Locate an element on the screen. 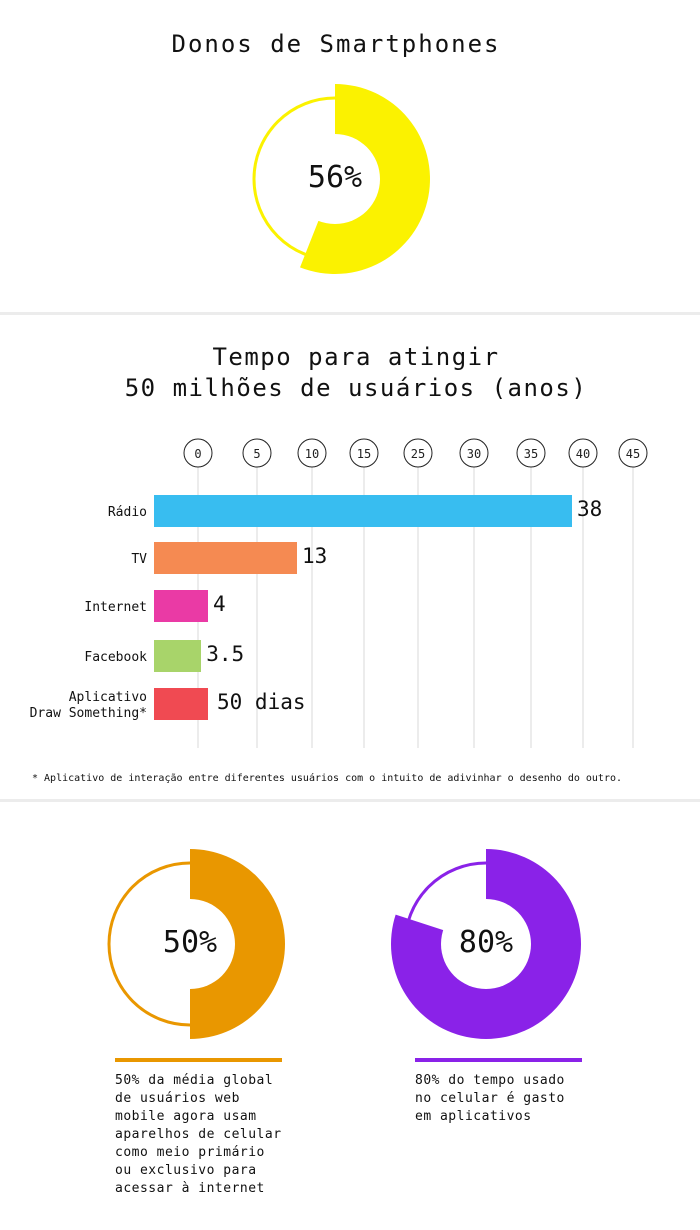  tick-label: 40 is located at coordinates (583, 454).